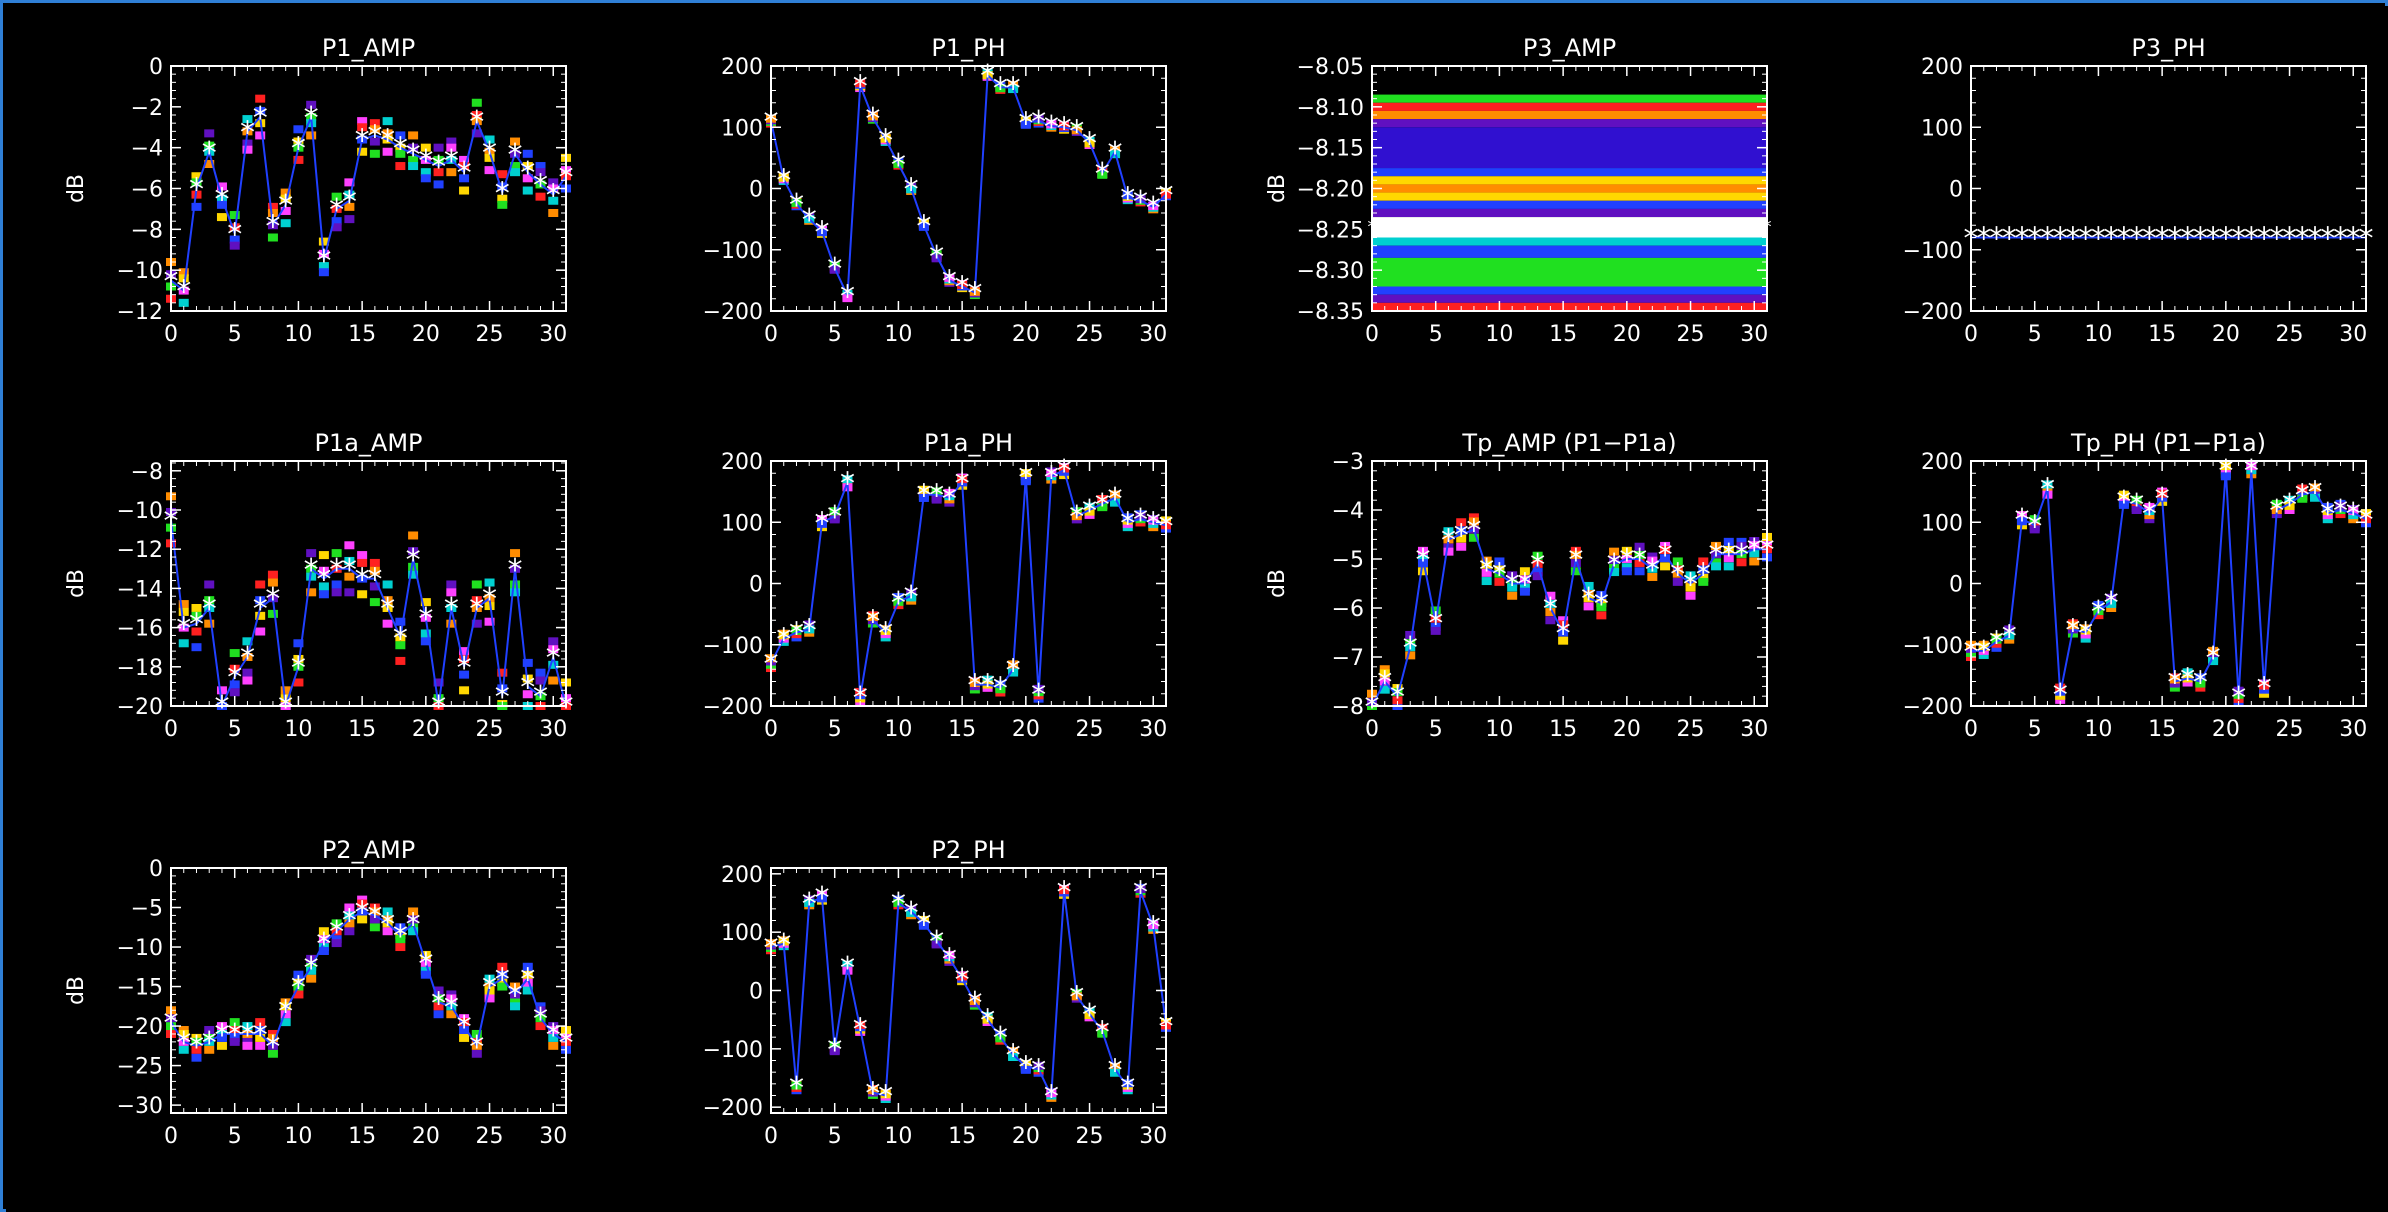  Describe the element at coordinates (756, 992) in the screenshot. I see `y-tick-label: 0` at that location.